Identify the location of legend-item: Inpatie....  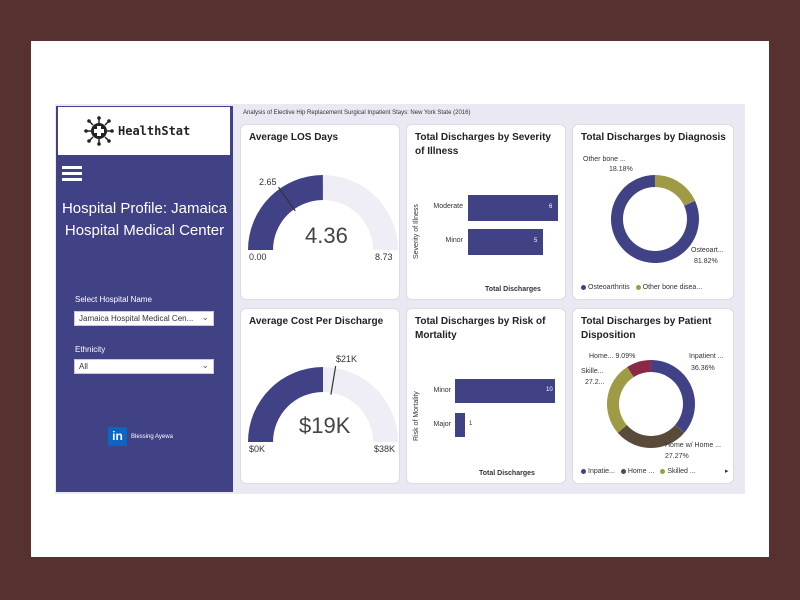
(598, 471).